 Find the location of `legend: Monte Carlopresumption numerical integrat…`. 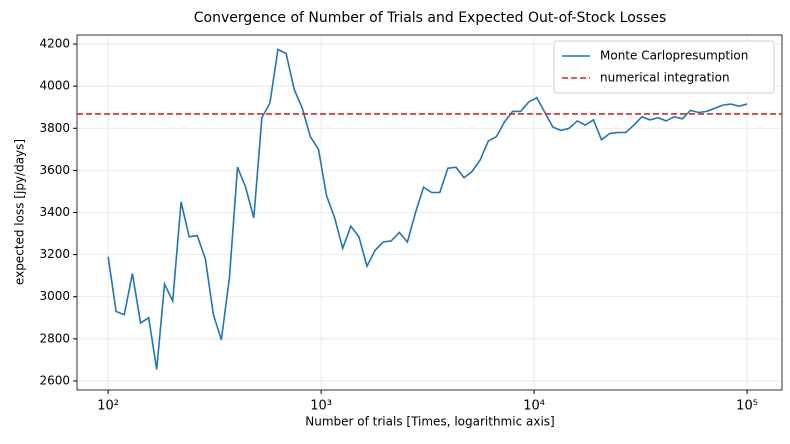

legend: Monte Carlopresumption numerical integrat… is located at coordinates (664, 67).